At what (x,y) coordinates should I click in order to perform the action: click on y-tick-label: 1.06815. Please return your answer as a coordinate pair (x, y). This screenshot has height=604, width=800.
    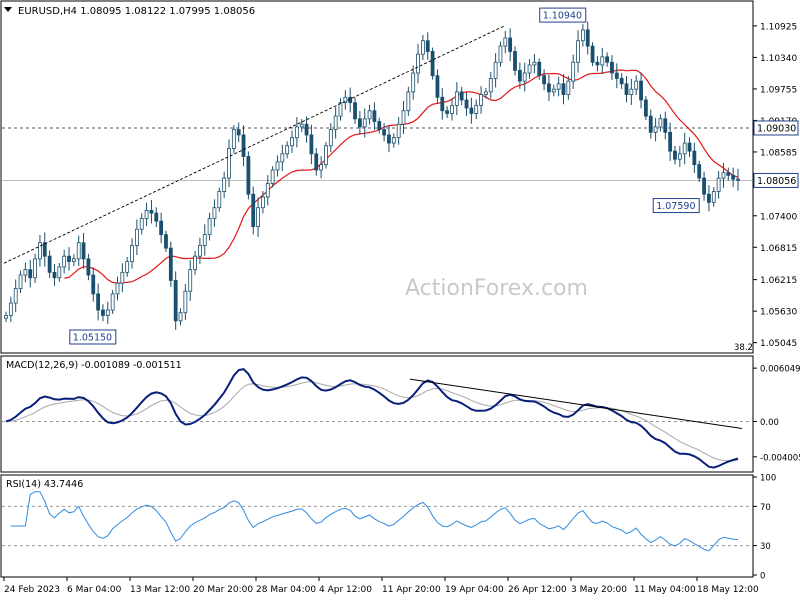
    Looking at the image, I should click on (778, 249).